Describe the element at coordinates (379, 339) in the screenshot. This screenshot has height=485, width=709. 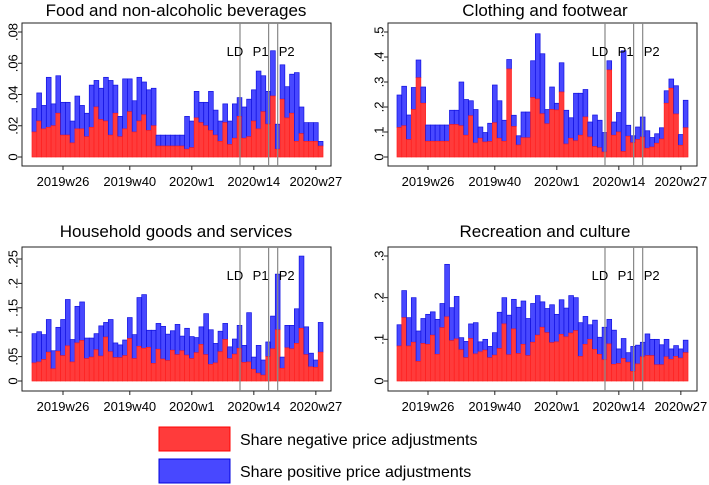
I see `y-tick-label: .1` at that location.